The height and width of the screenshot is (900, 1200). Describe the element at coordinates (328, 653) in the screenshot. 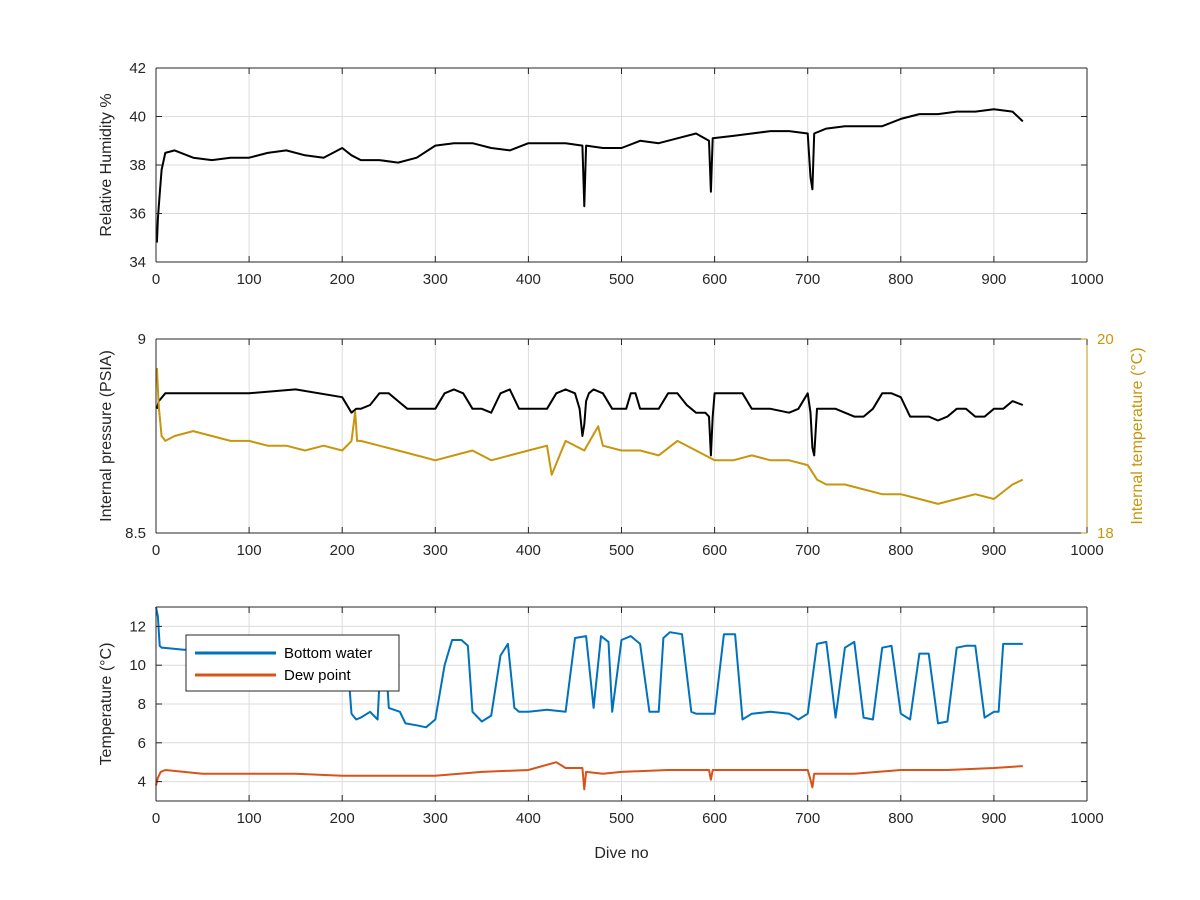

I see `legend-label-bottom-water: Bottom water` at that location.